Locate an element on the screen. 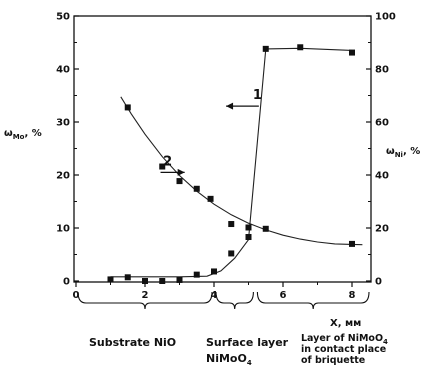  annotations: 12 is located at coordinates (211, 132).